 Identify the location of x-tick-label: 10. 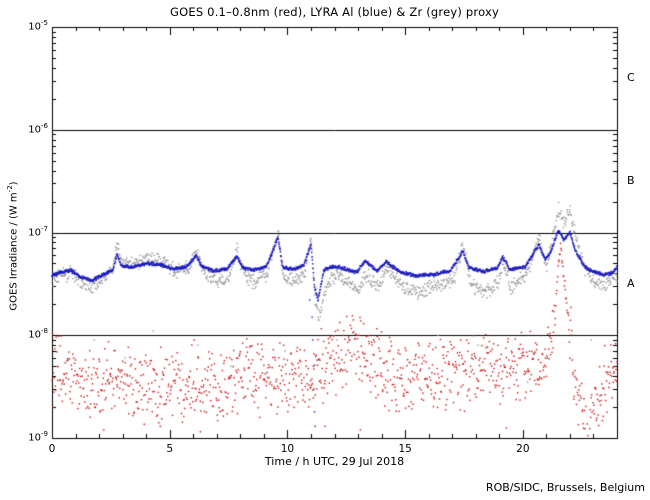
(287, 449).